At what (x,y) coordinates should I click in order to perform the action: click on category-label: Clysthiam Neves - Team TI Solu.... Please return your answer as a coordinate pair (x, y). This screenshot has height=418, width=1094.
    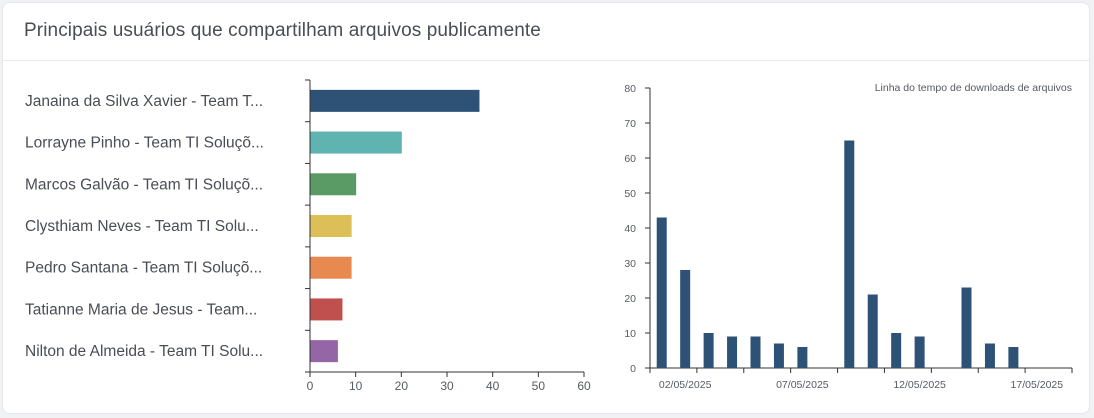
    Looking at the image, I should click on (142, 226).